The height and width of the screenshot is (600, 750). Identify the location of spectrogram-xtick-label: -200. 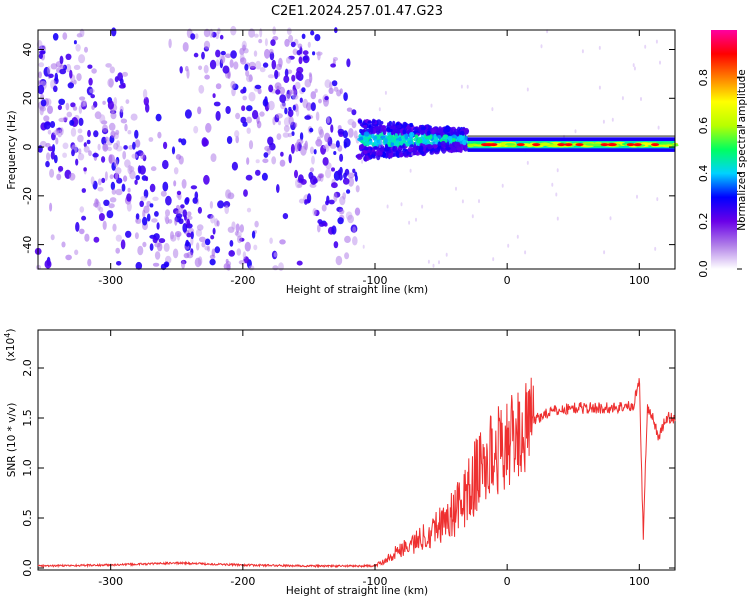
(242, 280).